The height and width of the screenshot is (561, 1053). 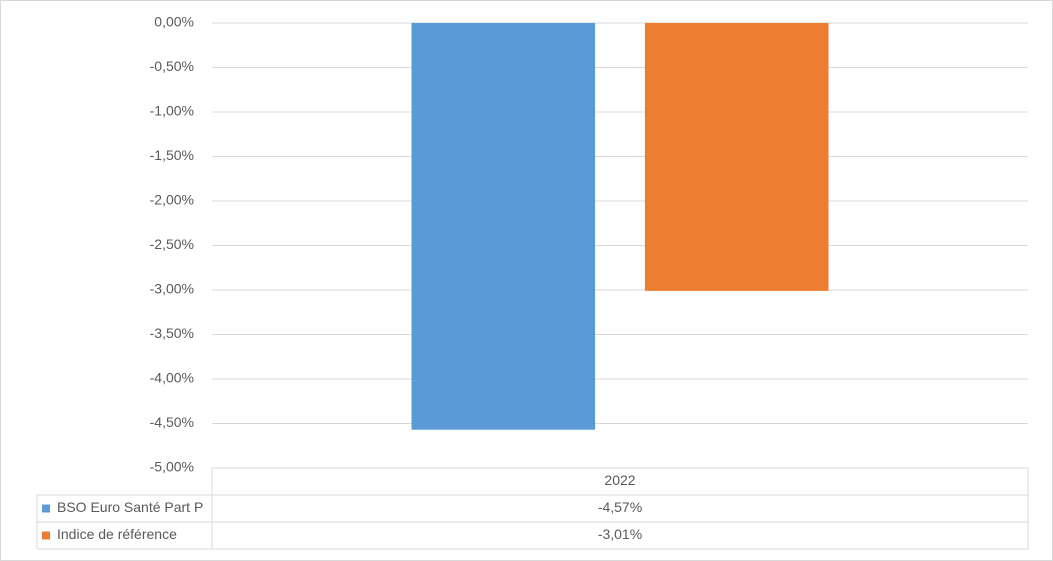 I want to click on y-tick-label: -3,50%, so click(x=172, y=333).